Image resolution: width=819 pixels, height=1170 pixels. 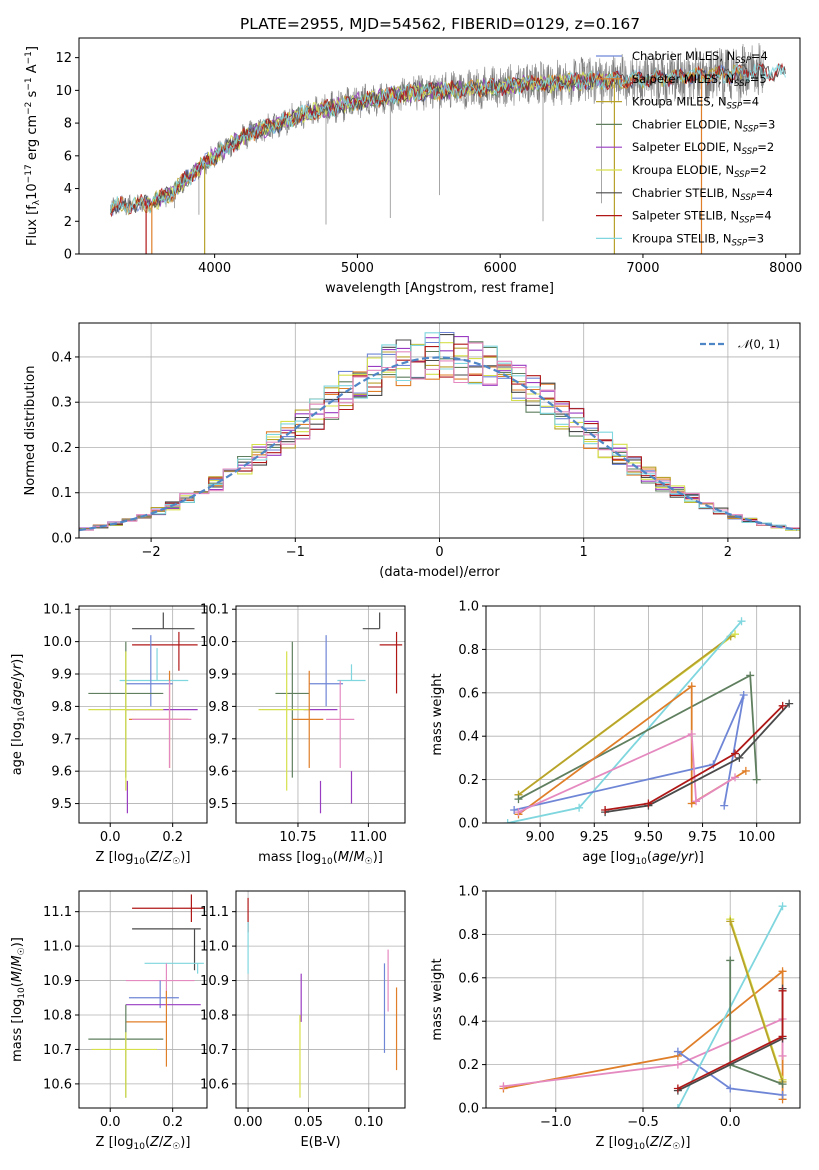 What do you see at coordinates (68, 124) in the screenshot?
I see `y-tick-label: 8` at bounding box center [68, 124].